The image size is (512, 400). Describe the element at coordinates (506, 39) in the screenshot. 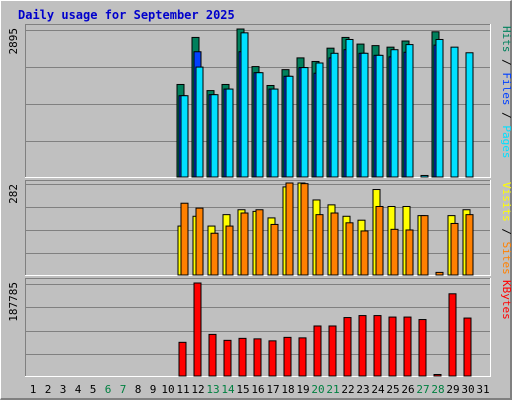

I see `legend-item: Hits` at that location.